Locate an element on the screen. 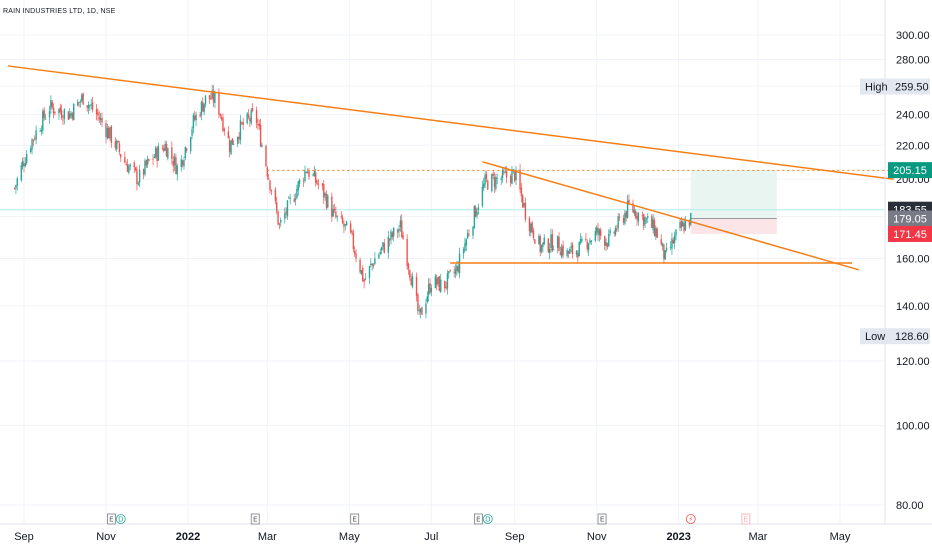  event-symbol: ⚡ is located at coordinates (690, 520).